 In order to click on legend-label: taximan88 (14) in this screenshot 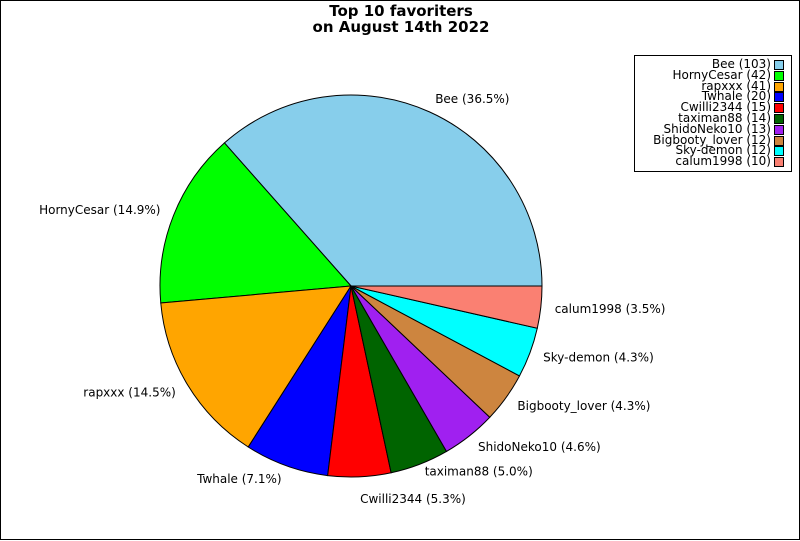, I will do `click(724, 117)`.